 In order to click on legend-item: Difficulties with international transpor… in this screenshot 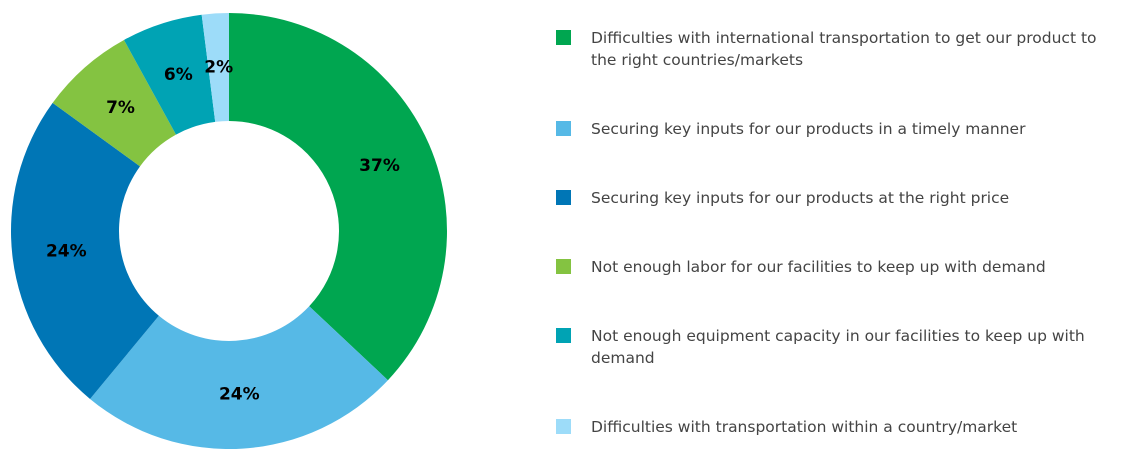, I will do `click(836, 49)`.